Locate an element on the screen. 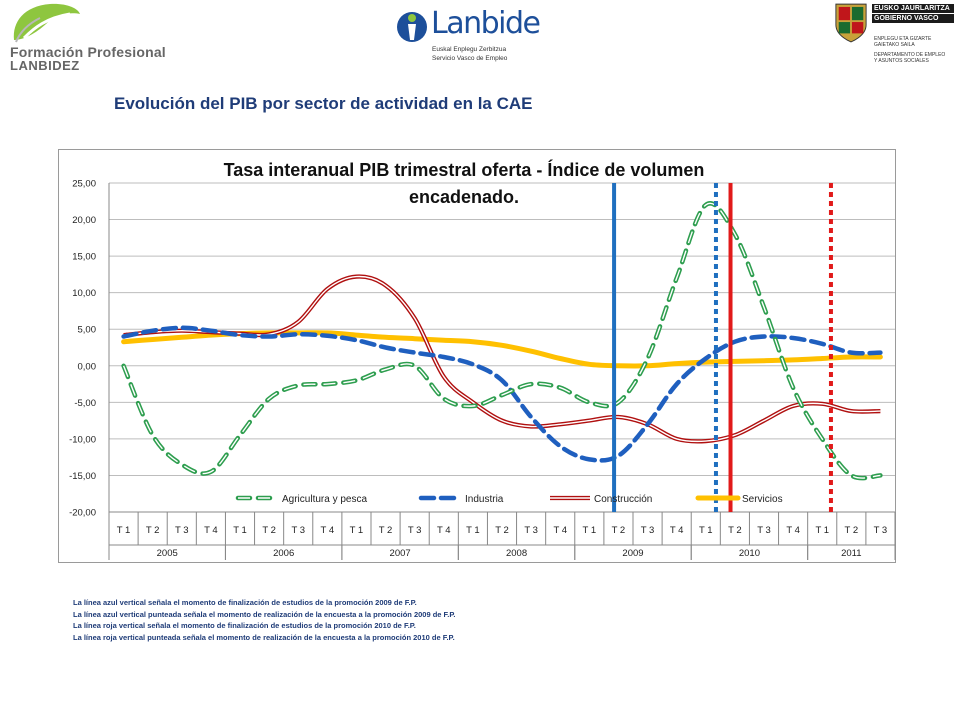 This screenshot has width=960, height=720. lanbide-figure-icon is located at coordinates (412, 27).